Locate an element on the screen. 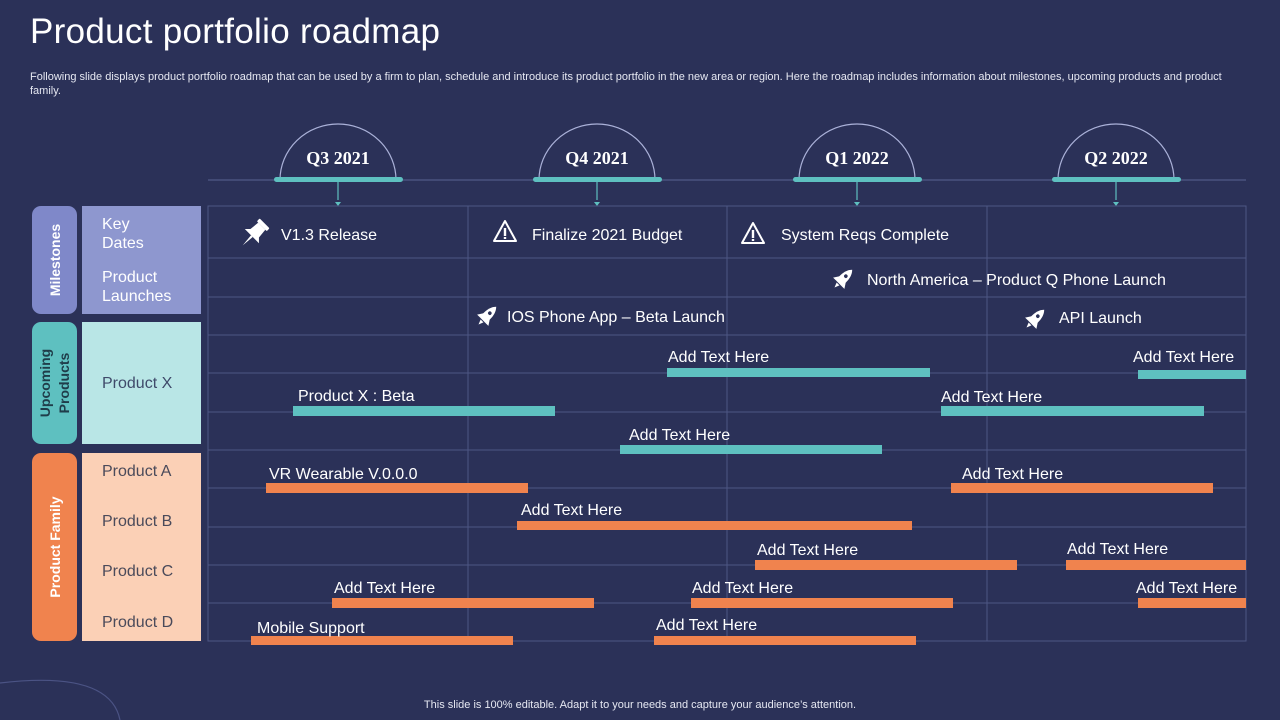 Image resolution: width=1280 pixels, height=720 pixels. milestone-system-reqs: System Reqs Complete is located at coordinates (845, 233).